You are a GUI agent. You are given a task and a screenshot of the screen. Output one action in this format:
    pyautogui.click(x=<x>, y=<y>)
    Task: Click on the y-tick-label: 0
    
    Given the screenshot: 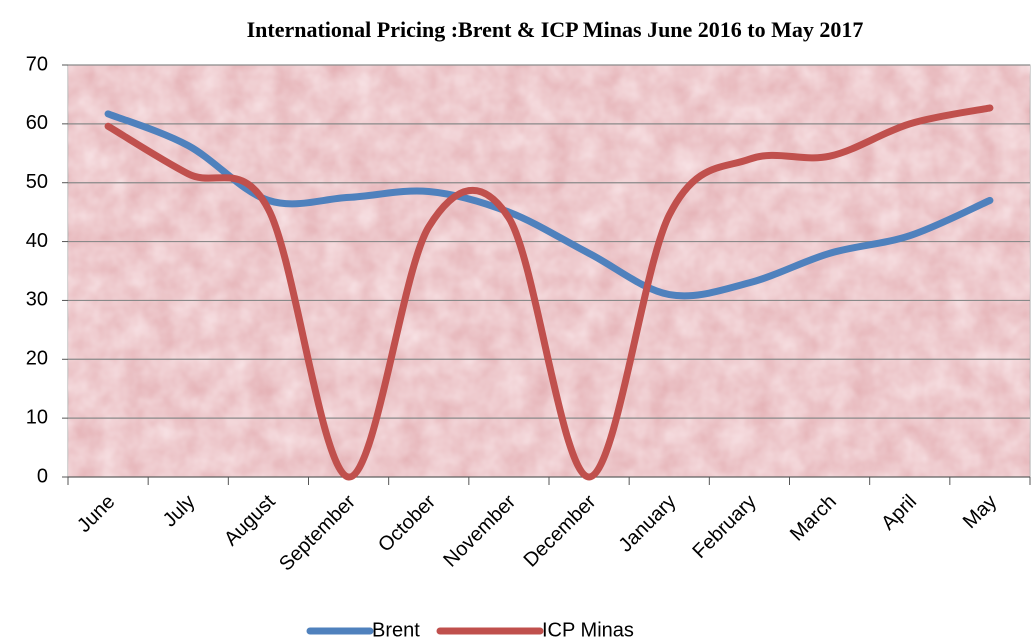 What is the action you would take?
    pyautogui.click(x=42, y=476)
    